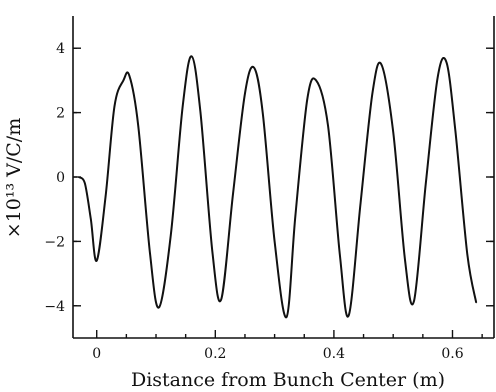 Image resolution: width=496 pixels, height=392 pixels. I want to click on y-axis-label: ×10¹³ V/C/m, so click(14, 178).